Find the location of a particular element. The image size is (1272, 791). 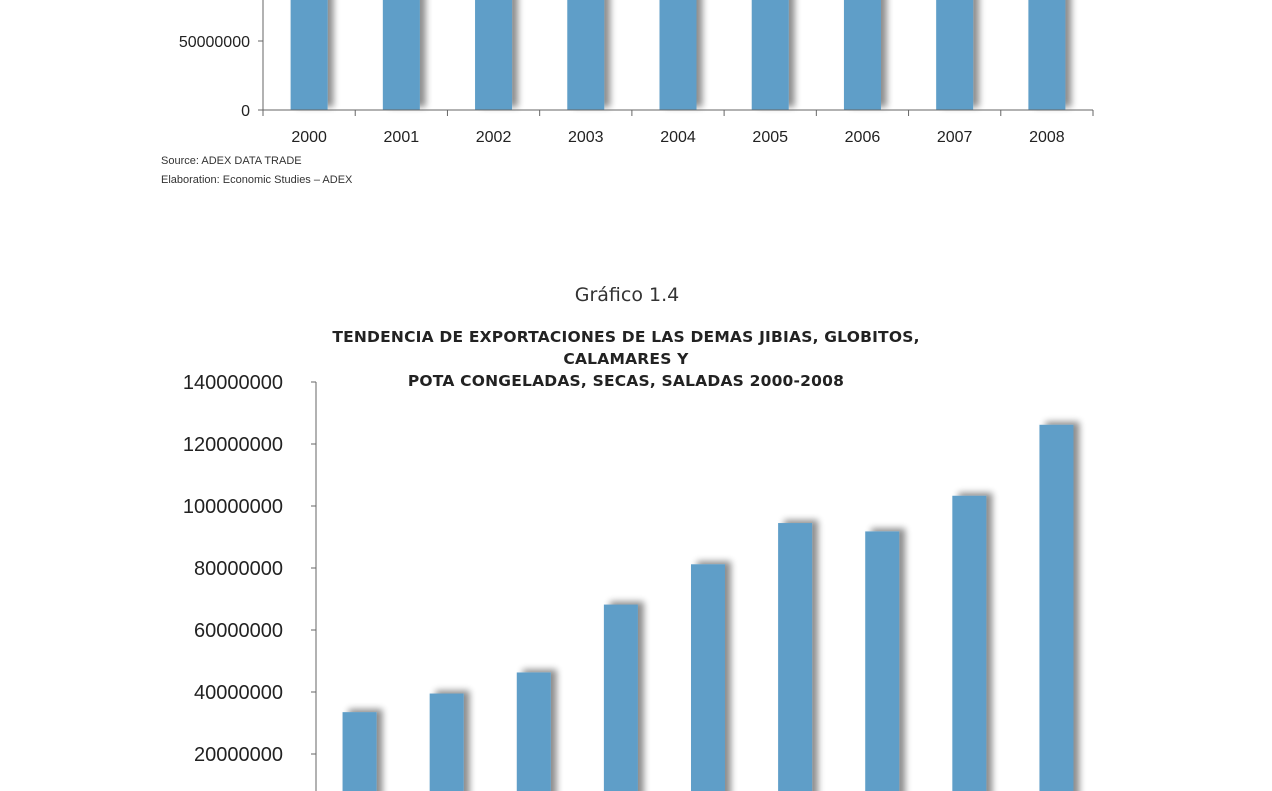

y-tick-label: 20000000 is located at coordinates (238, 755).